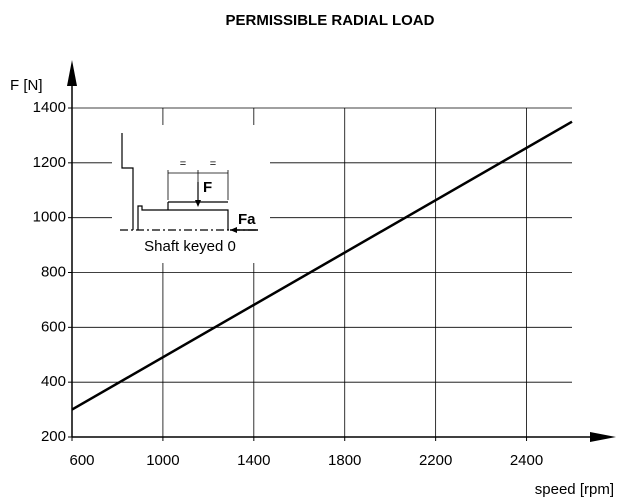 The height and width of the screenshot is (503, 618). What do you see at coordinates (526, 460) in the screenshot?
I see `x-tick-label: 2400` at bounding box center [526, 460].